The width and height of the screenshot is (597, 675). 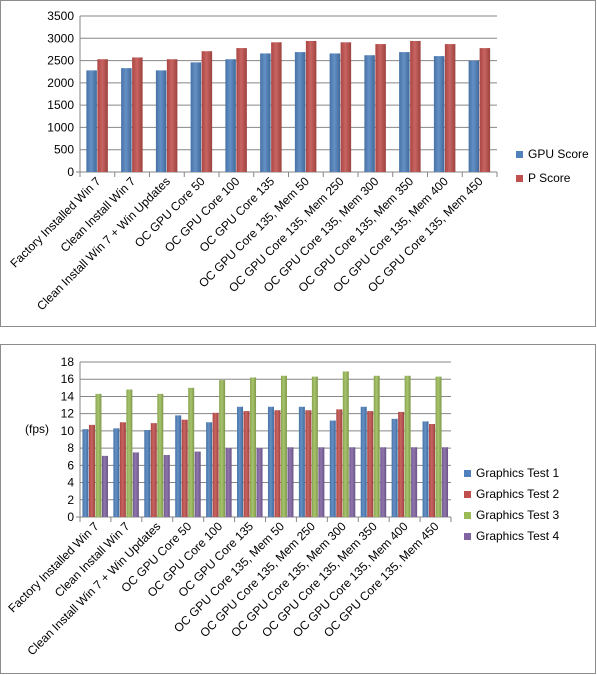 What do you see at coordinates (64, 150) in the screenshot?
I see `y-tick-label: 500` at bounding box center [64, 150].